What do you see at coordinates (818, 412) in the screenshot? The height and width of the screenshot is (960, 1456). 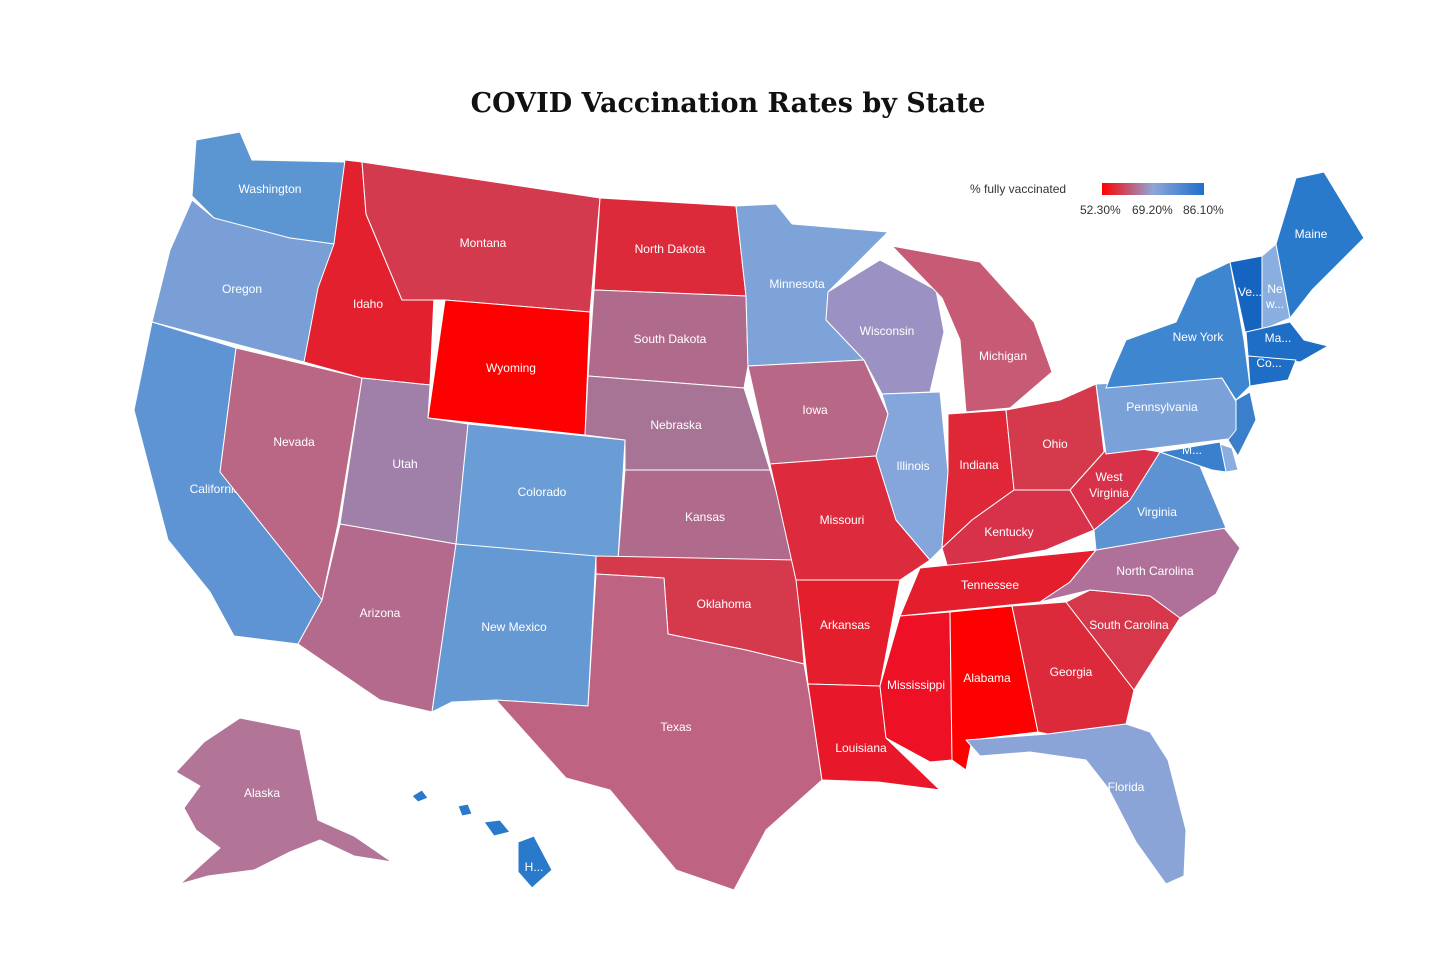 I see `state-iowa: Iowa` at bounding box center [818, 412].